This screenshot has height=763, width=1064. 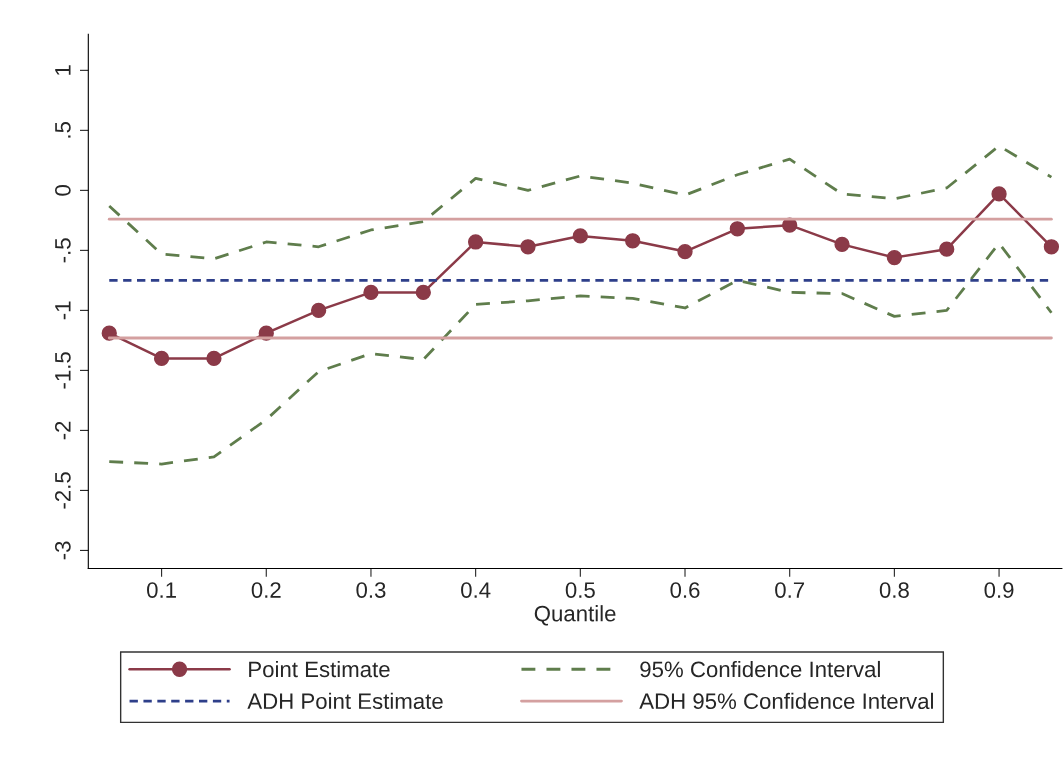 What do you see at coordinates (63, 310) in the screenshot?
I see `y-tick-label: -1` at bounding box center [63, 310].